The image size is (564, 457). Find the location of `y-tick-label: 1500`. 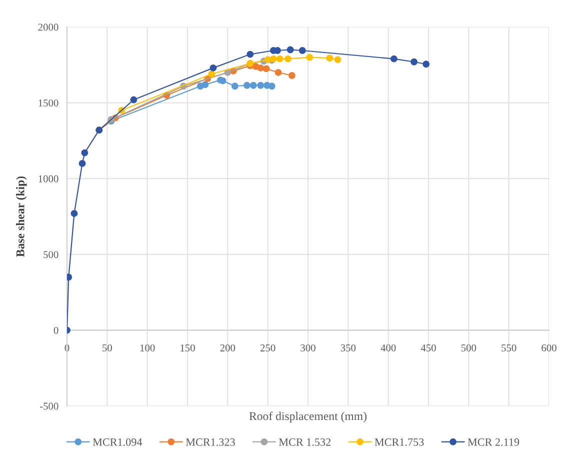

y-tick-label: 1500 is located at coordinates (48, 103).